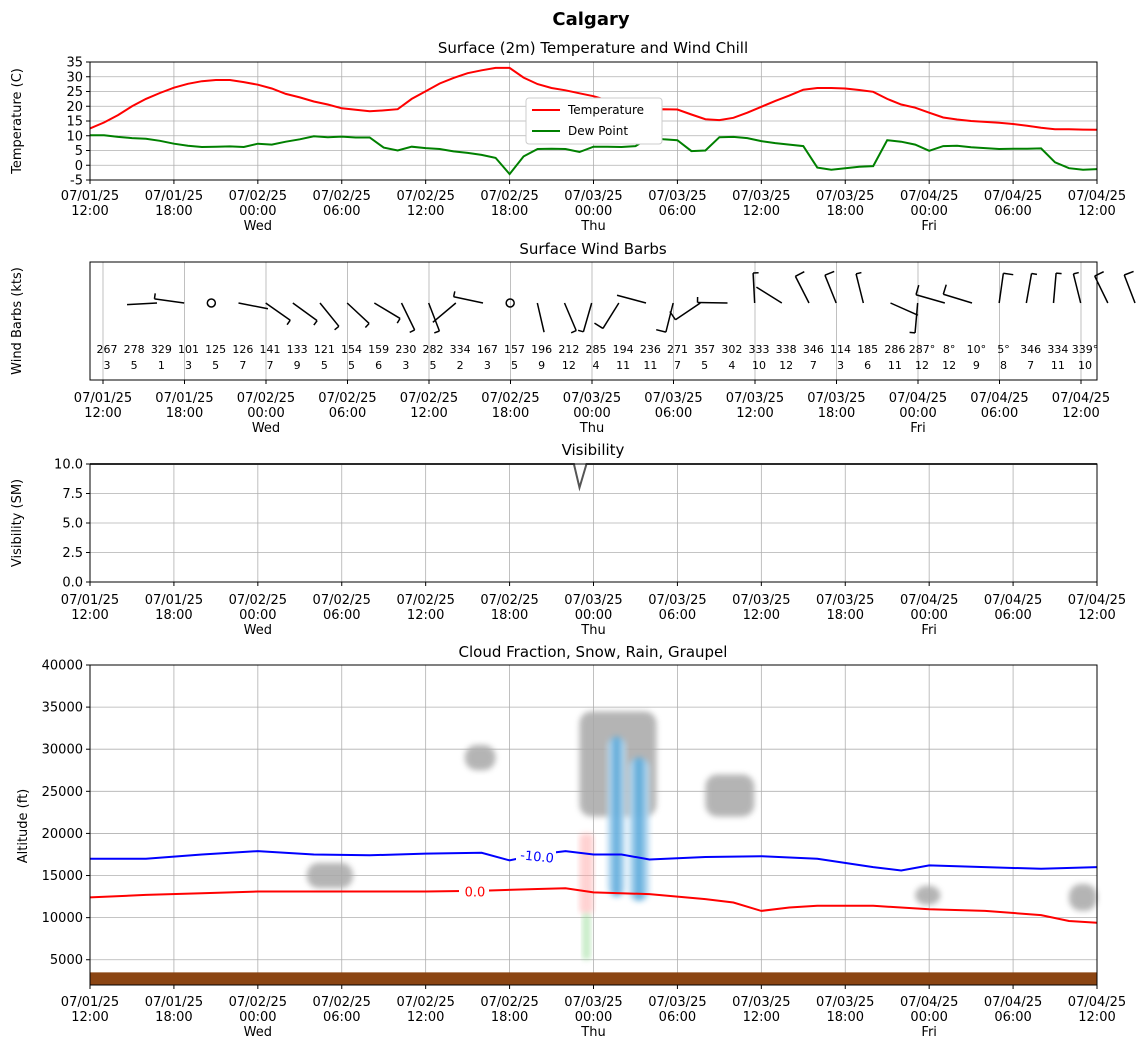 The height and width of the screenshot is (1051, 1138). I want to click on barb-speed-label: 4, so click(731, 365).